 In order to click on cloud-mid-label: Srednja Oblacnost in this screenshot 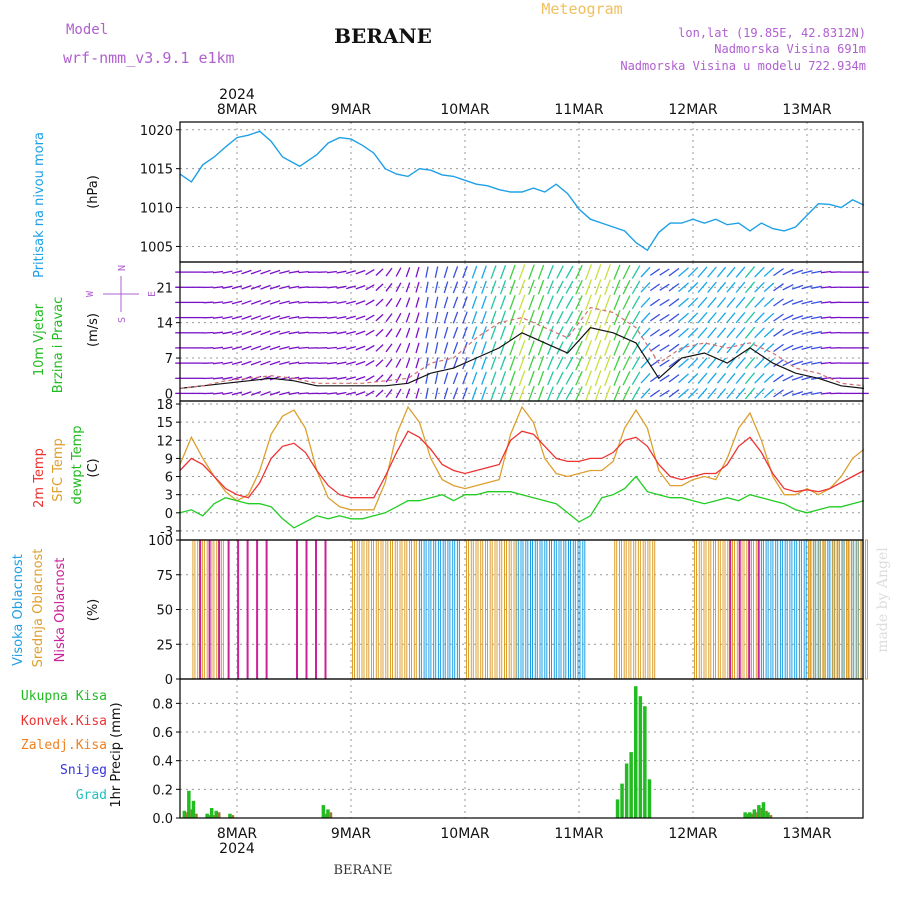, I will do `click(38, 608)`.